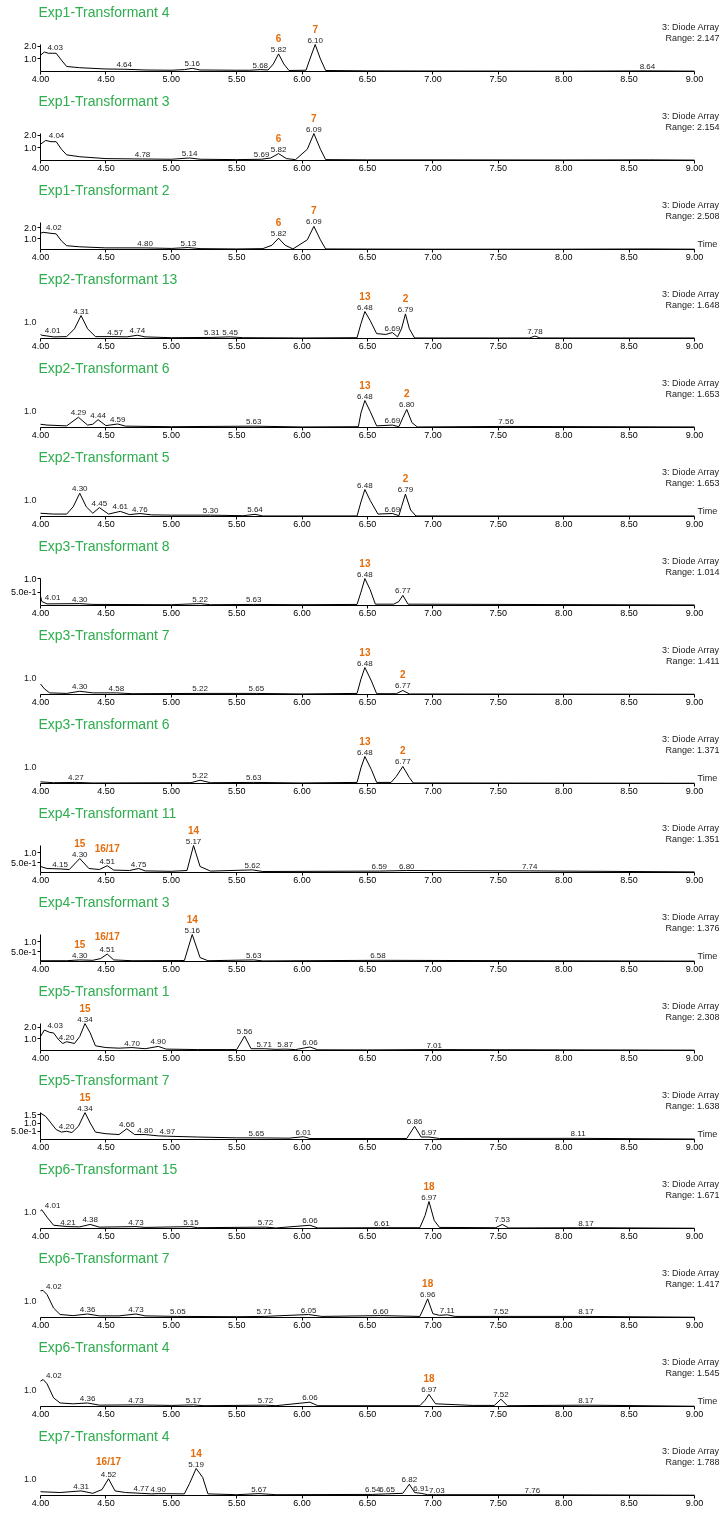  What do you see at coordinates (405, 479) in the screenshot?
I see `annotation: 2` at bounding box center [405, 479].